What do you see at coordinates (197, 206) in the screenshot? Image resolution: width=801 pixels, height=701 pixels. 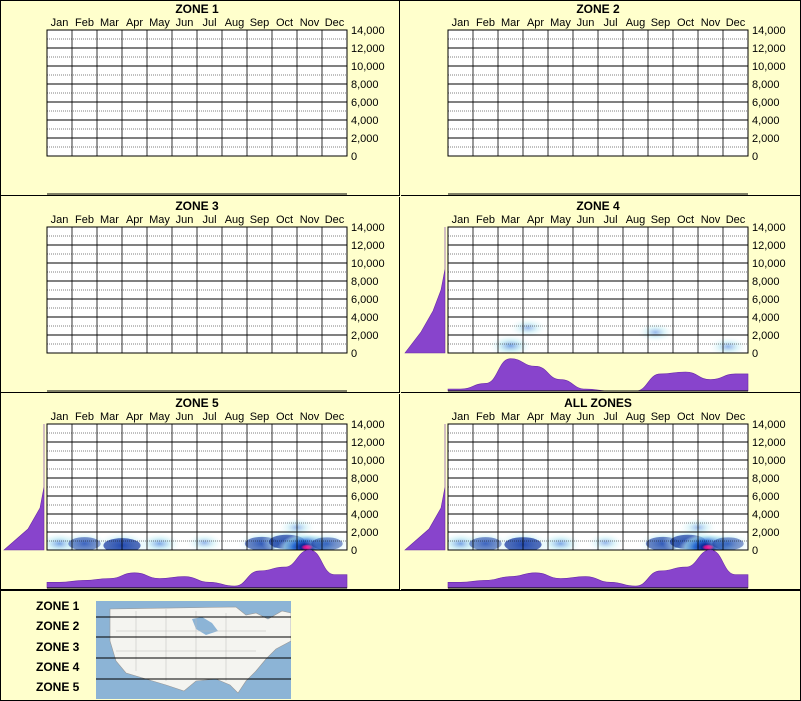 I see `chart-title: ZONE 3` at bounding box center [197, 206].